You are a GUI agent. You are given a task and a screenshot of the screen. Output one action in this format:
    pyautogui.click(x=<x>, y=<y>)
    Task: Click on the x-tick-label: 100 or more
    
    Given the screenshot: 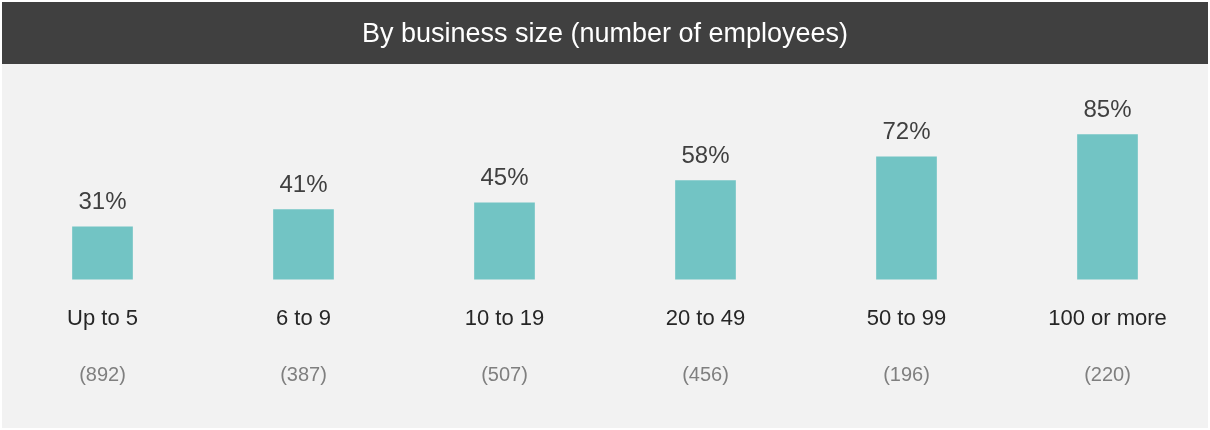 What is the action you would take?
    pyautogui.click(x=1107, y=317)
    